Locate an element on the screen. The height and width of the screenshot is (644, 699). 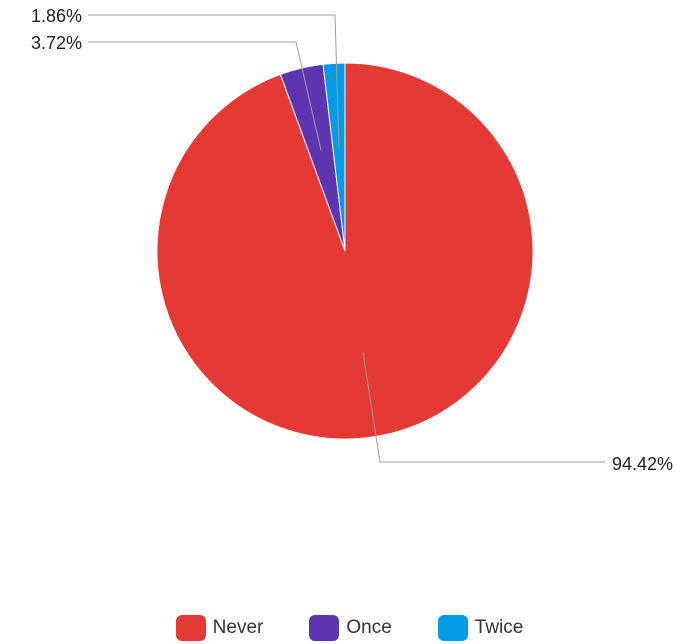
pie-slice-twice is located at coordinates (334, 157).